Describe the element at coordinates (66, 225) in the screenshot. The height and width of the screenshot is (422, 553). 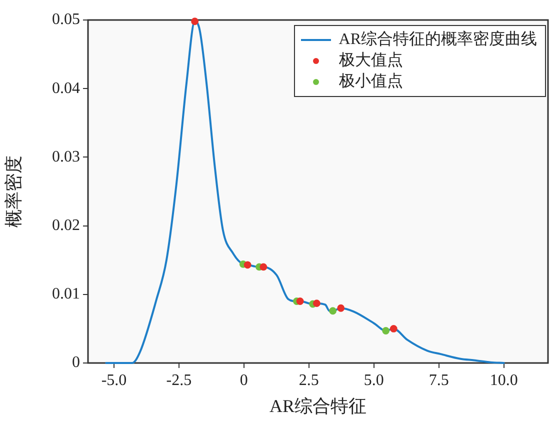
I see `y-tick-label: 0.02` at that location.